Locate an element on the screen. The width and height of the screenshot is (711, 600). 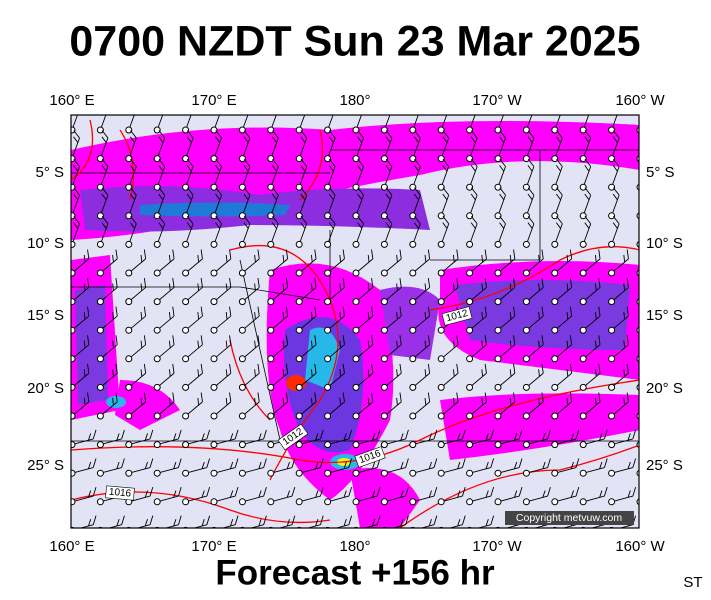
lon-label: 160° W is located at coordinates (640, 100).